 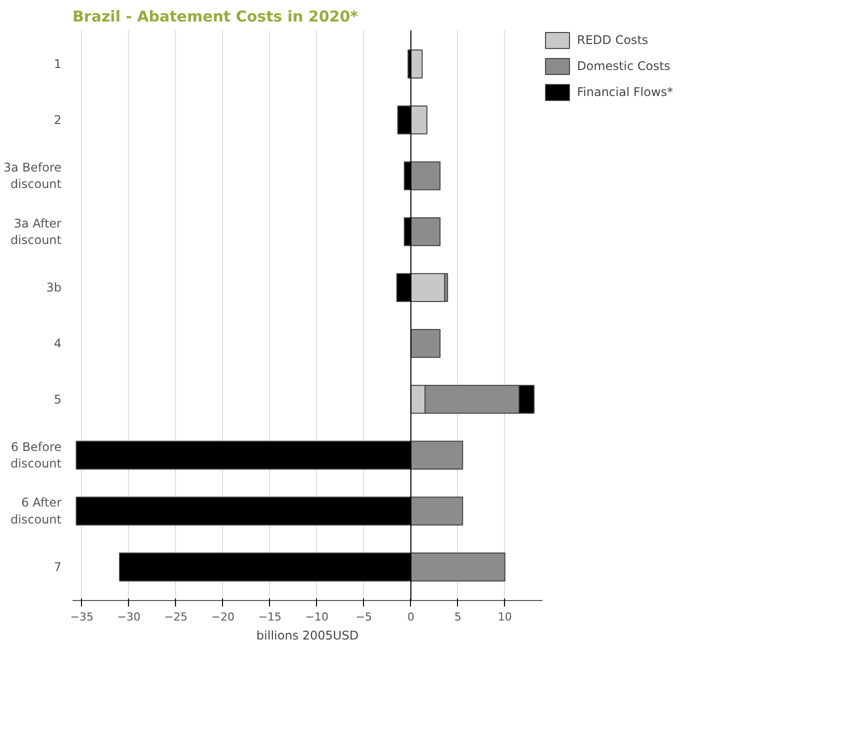 What do you see at coordinates (307, 635) in the screenshot?
I see `x-axis-title: billions 2005USD` at bounding box center [307, 635].